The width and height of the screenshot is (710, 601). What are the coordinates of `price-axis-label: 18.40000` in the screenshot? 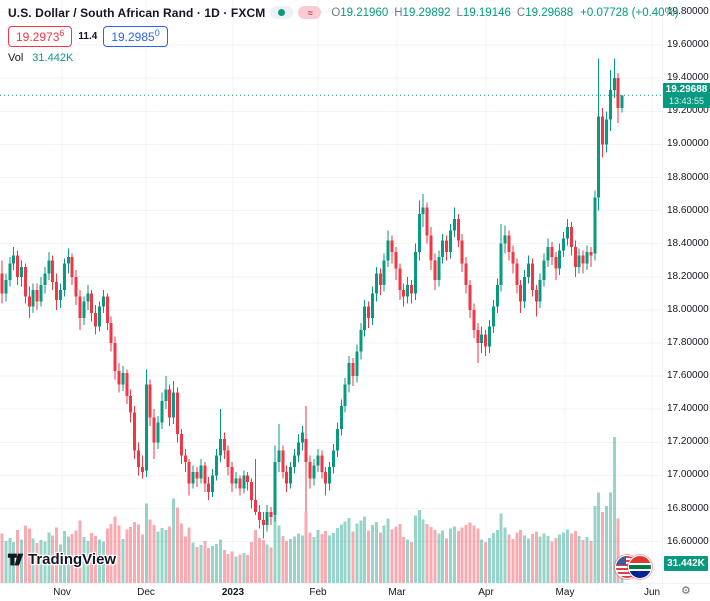 It's located at (688, 243).